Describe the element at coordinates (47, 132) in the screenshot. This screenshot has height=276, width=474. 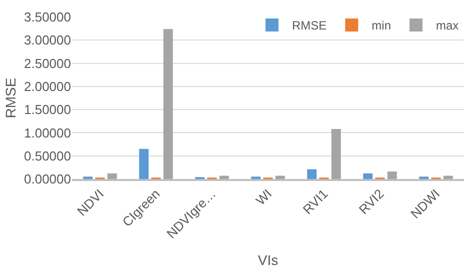
I see `y-tick-label: 1.00000` at that location.